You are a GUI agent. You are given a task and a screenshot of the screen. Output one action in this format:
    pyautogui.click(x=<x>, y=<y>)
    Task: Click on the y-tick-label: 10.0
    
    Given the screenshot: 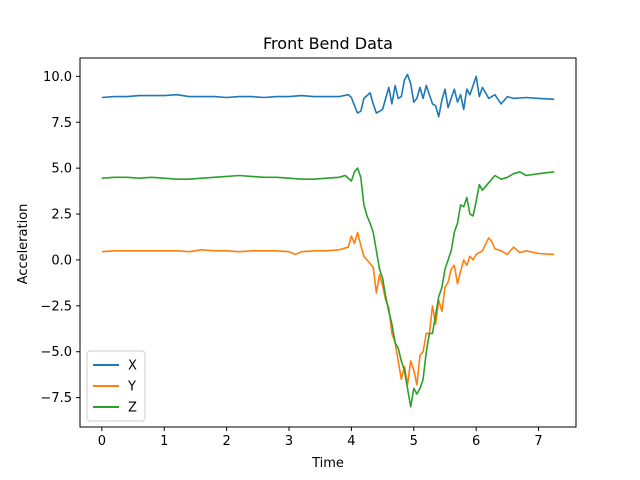 What is the action you would take?
    pyautogui.click(x=57, y=77)
    